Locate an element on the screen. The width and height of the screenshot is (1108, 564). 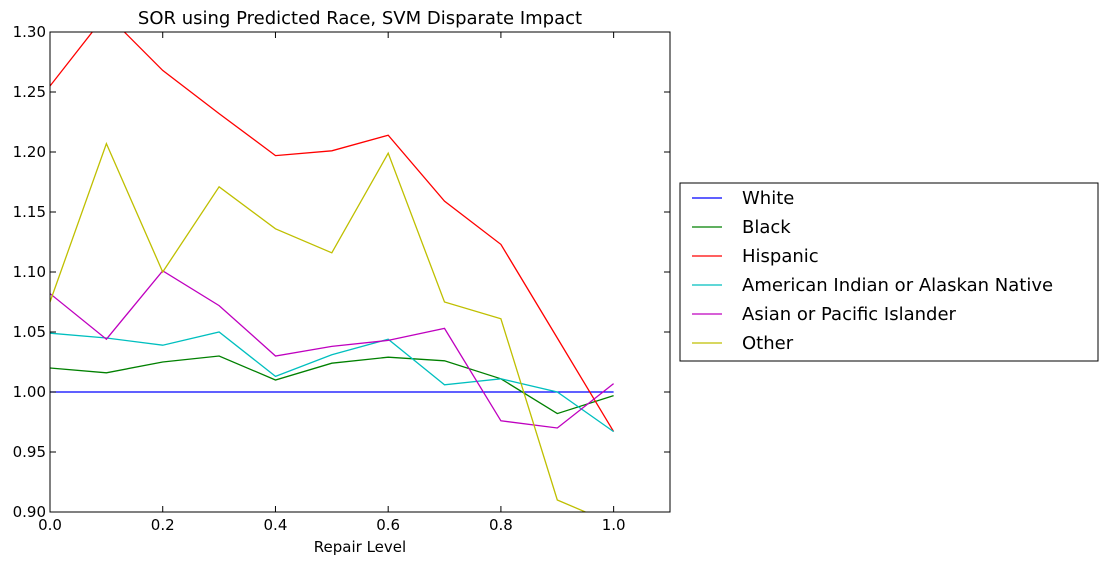
y-tick-label: 1.15 is located at coordinates (29, 212).